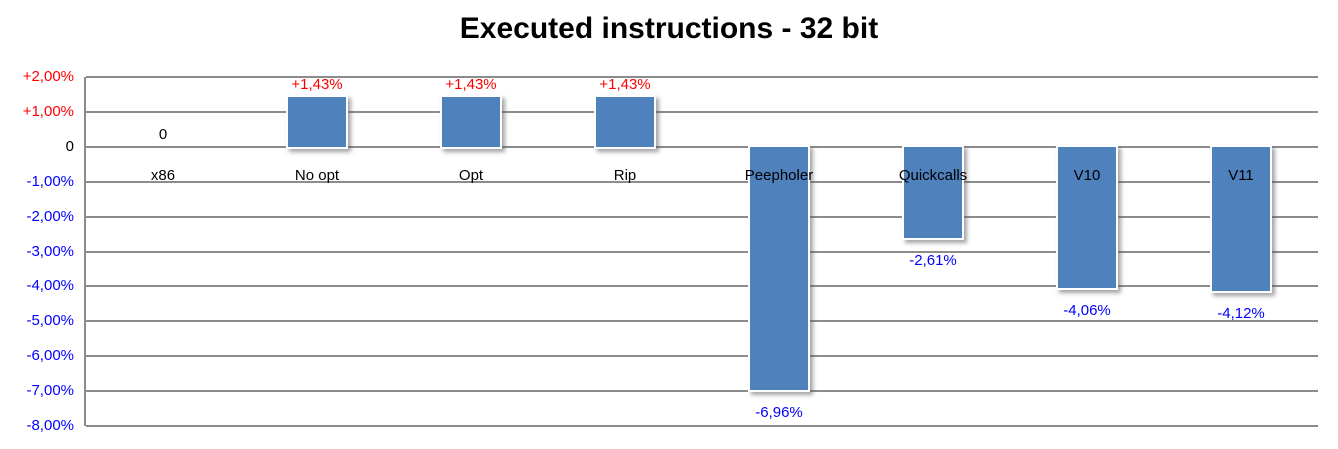 The image size is (1338, 449). I want to click on bar-value-label: -4,06%, so click(1087, 311).